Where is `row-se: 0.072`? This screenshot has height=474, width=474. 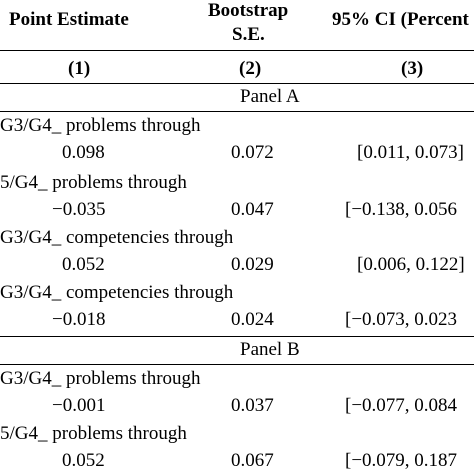 row-se: 0.072 is located at coordinates (252, 152).